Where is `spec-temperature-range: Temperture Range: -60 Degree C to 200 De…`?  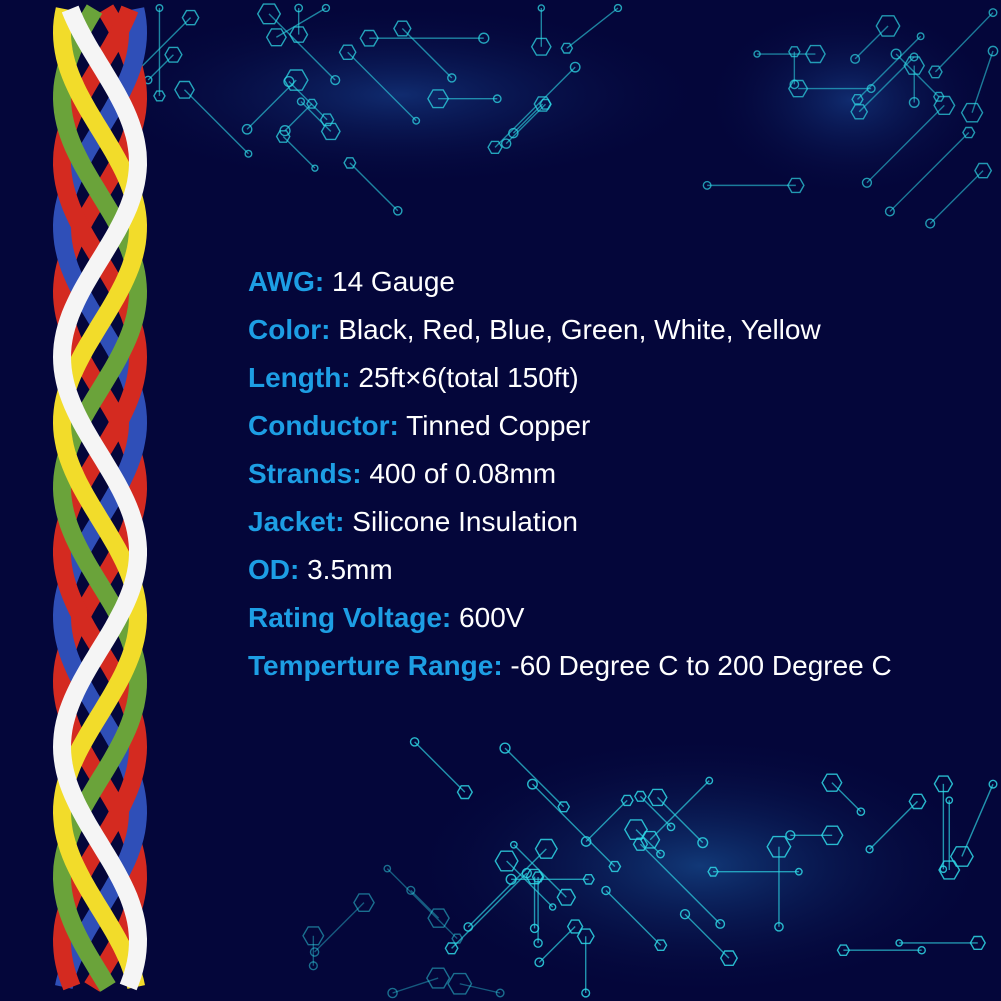 spec-temperature-range: Temperture Range: -60 Degree C to 200 De… is located at coordinates (570, 670).